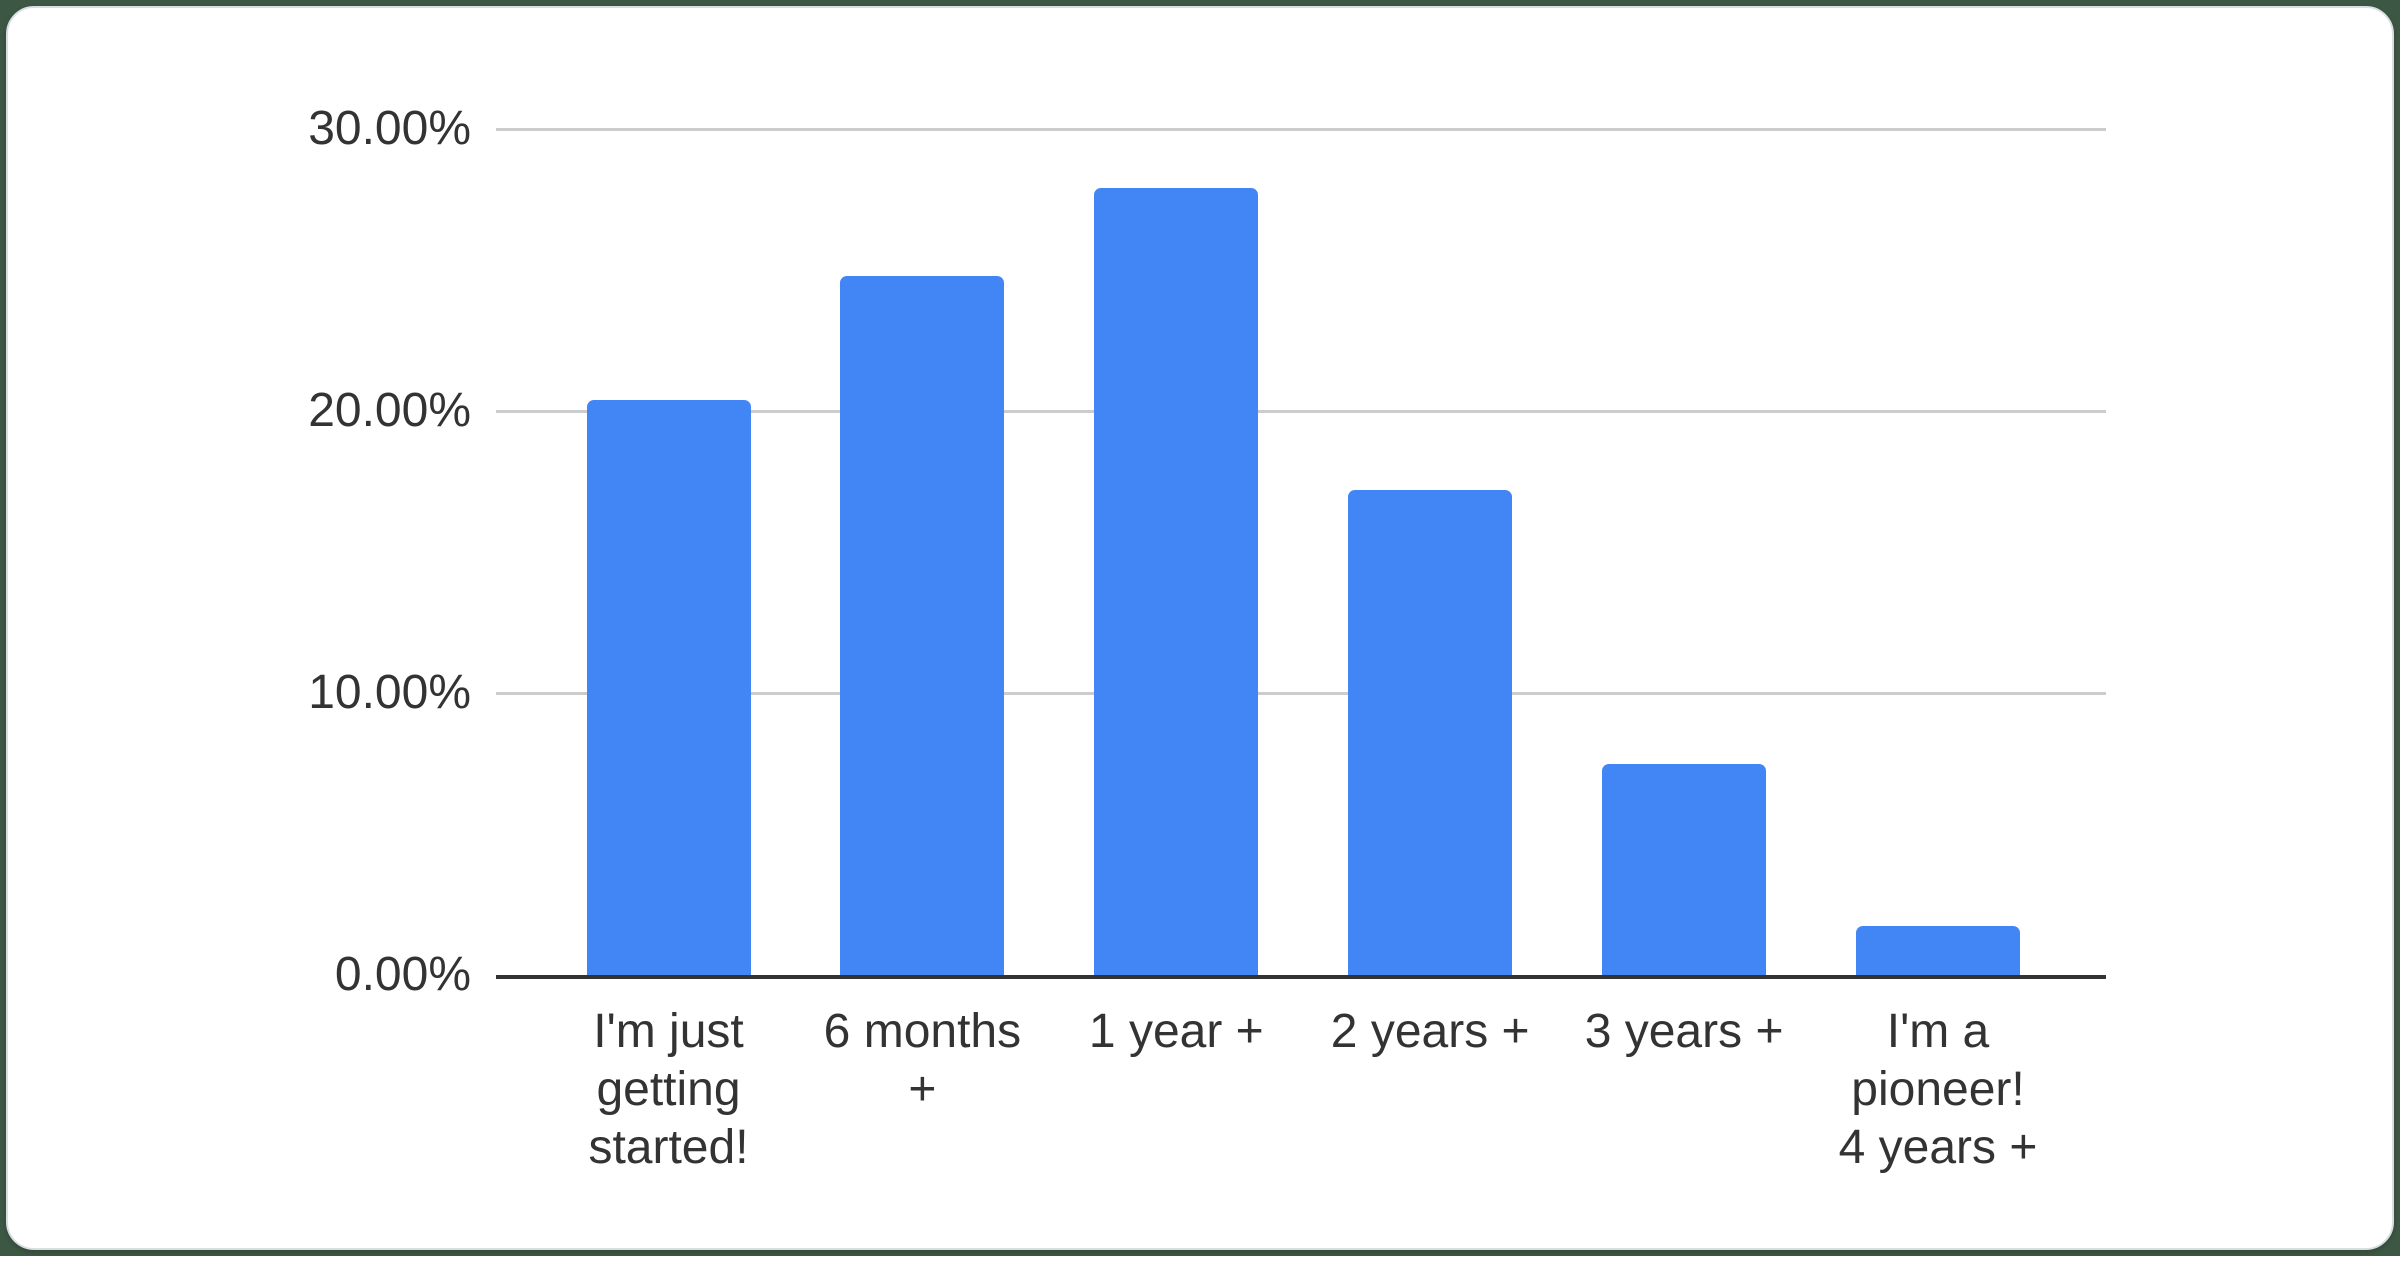 The image size is (2400, 1264). Describe the element at coordinates (1684, 869) in the screenshot. I see `bar-3 years +` at that location.